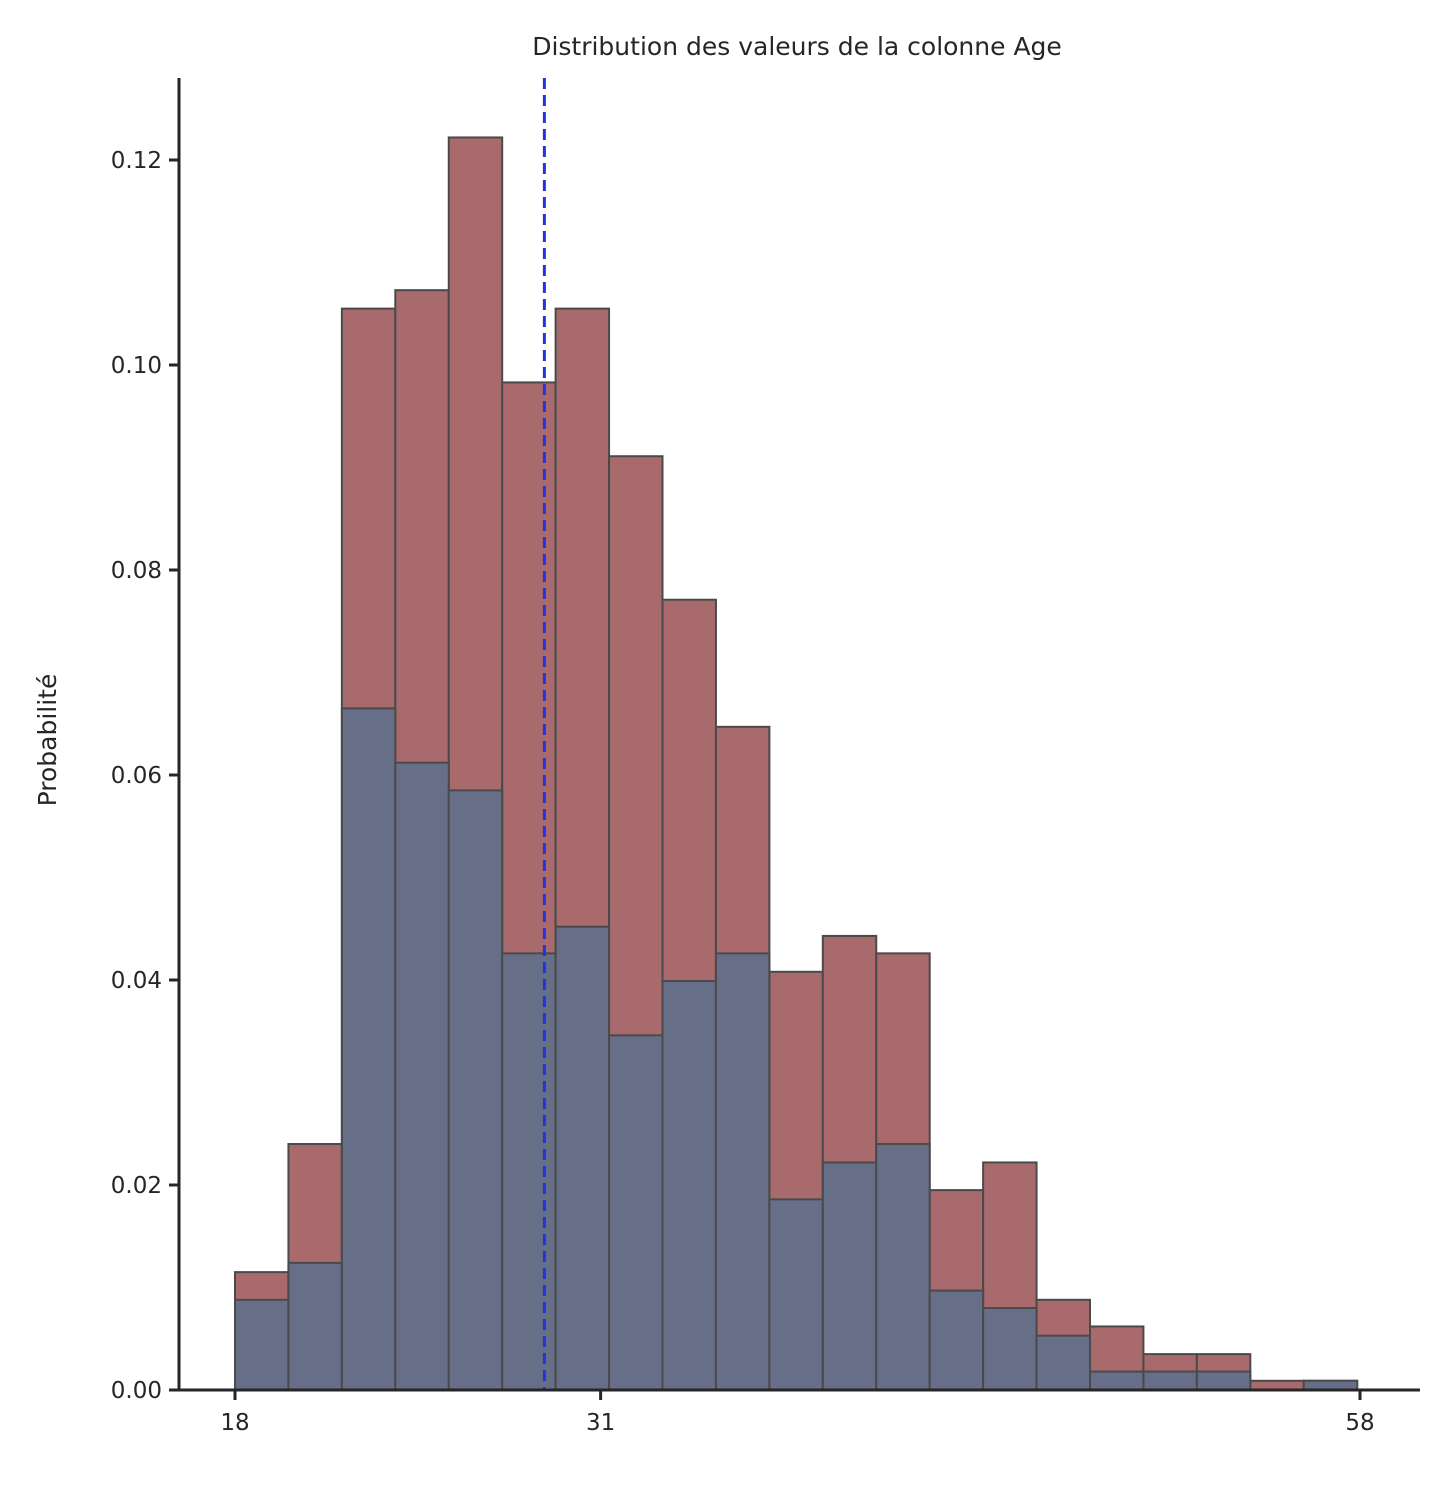  What do you see at coordinates (1359, 1423) in the screenshot?
I see `x-tick-label: 58` at bounding box center [1359, 1423].